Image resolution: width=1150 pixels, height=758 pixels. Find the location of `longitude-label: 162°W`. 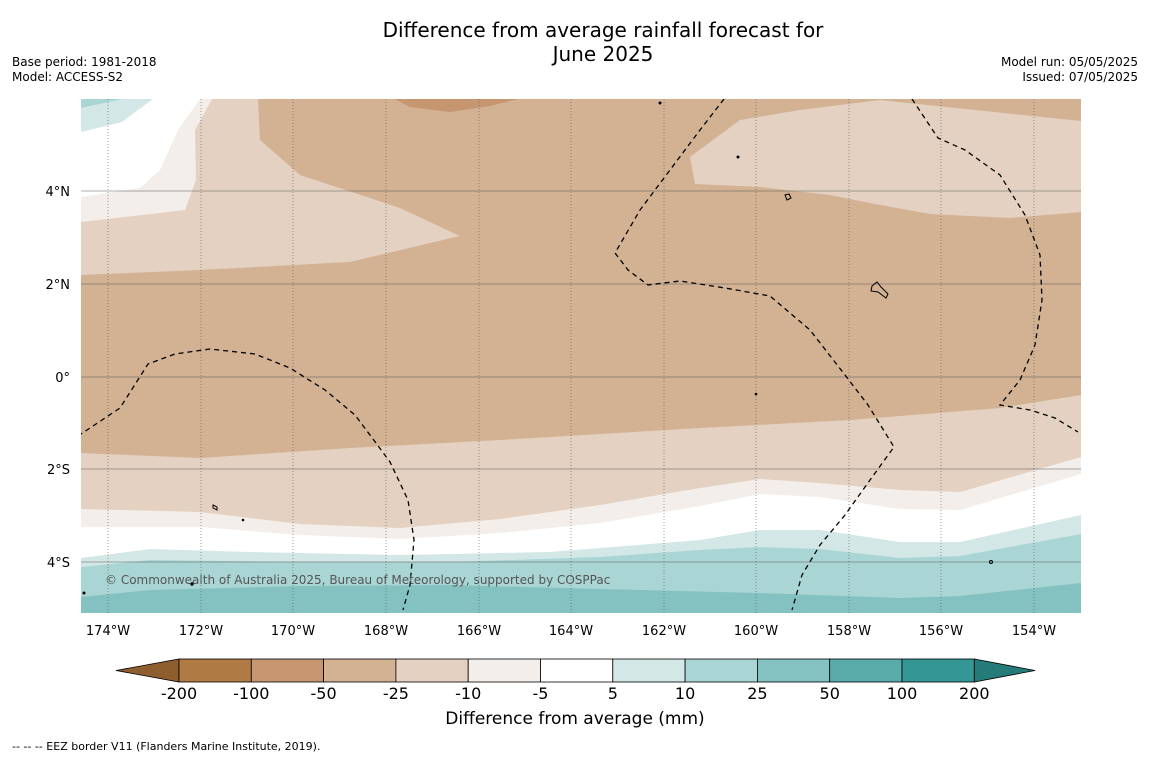

longitude-label: 162°W is located at coordinates (664, 631).